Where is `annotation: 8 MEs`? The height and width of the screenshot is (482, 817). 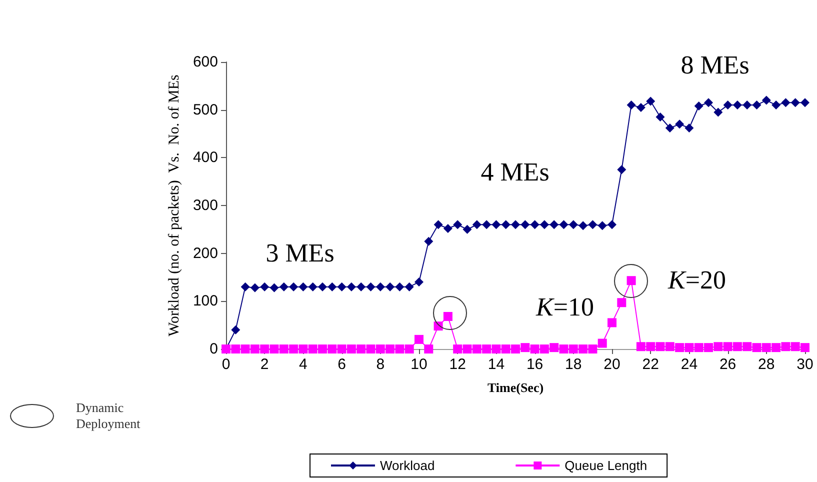
annotation: 8 MEs is located at coordinates (715, 65).